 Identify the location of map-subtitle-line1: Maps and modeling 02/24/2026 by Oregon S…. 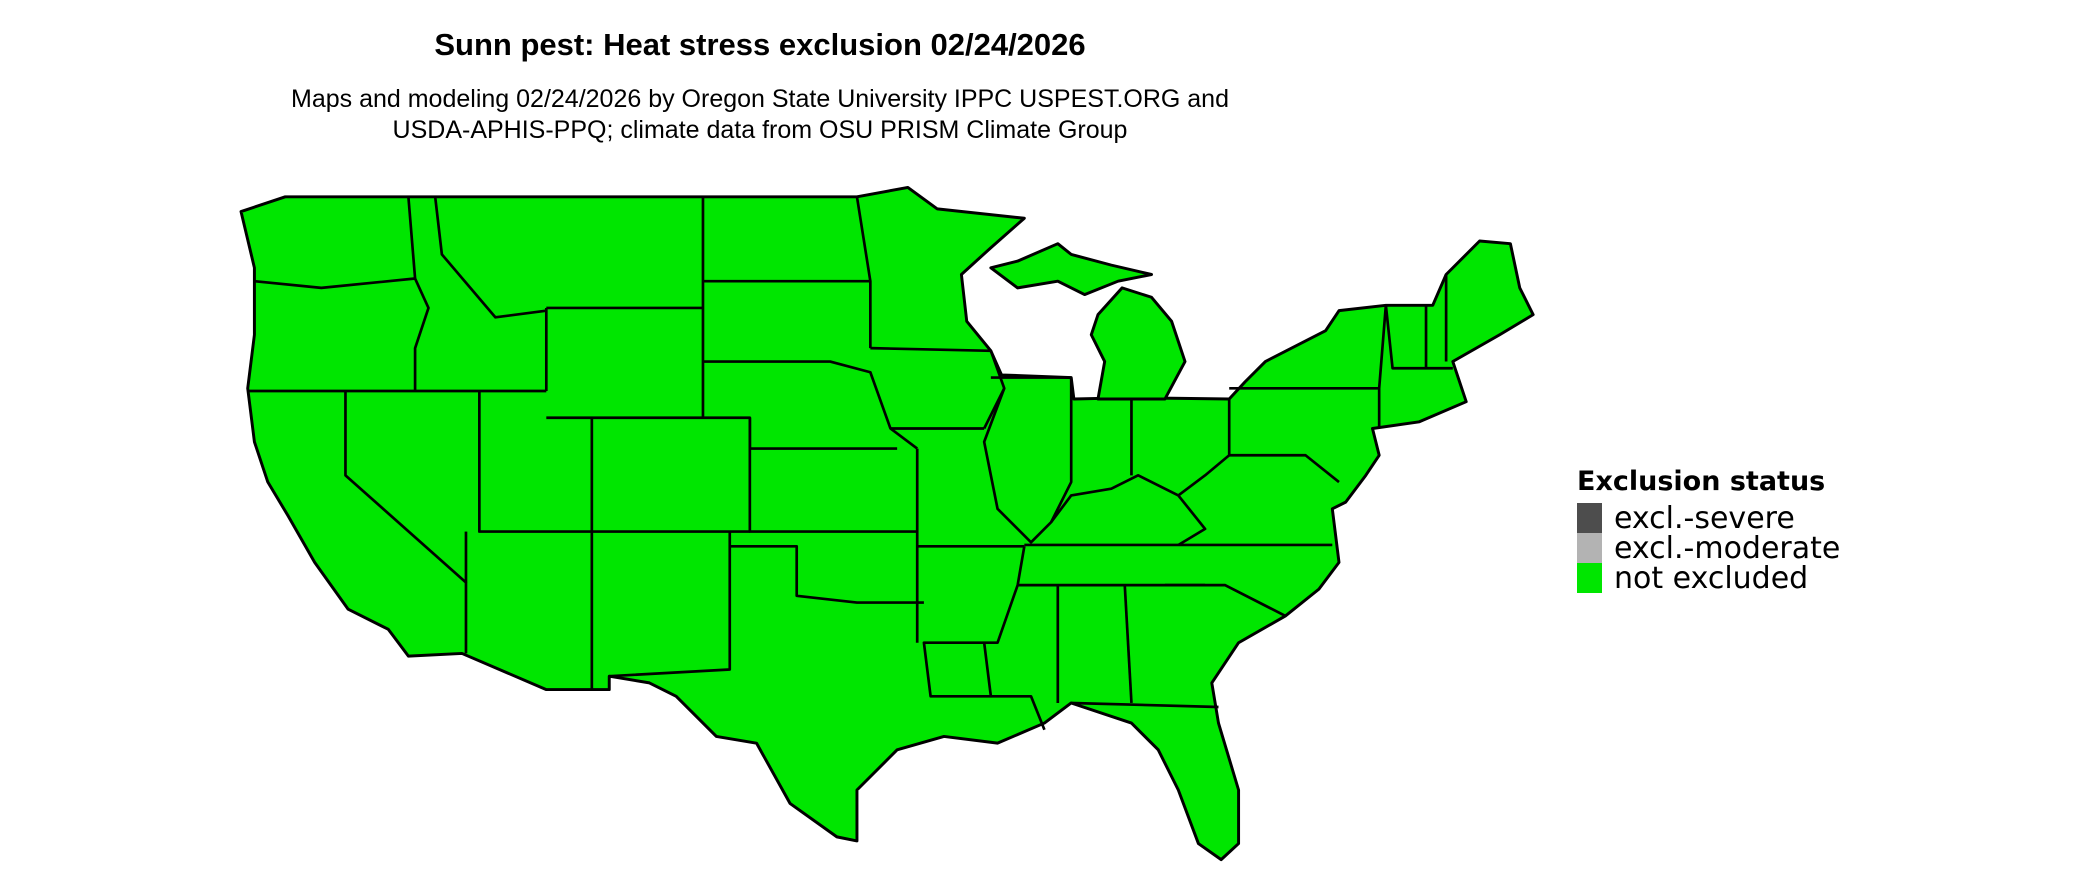
(760, 99).